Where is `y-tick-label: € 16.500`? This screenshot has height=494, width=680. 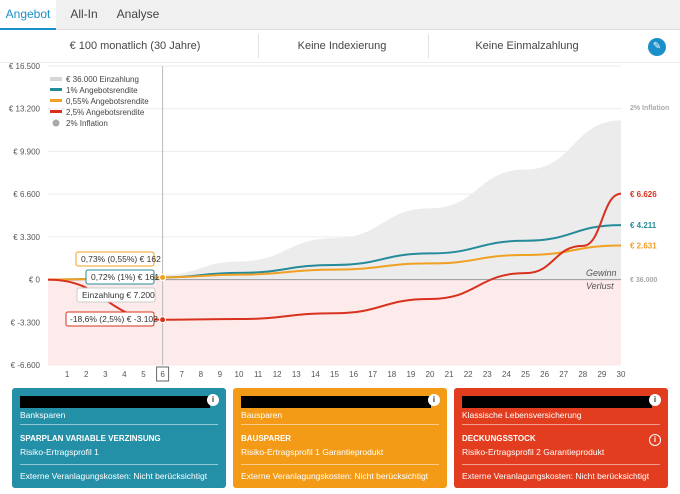
y-tick-label: € 16.500 is located at coordinates (25, 66).